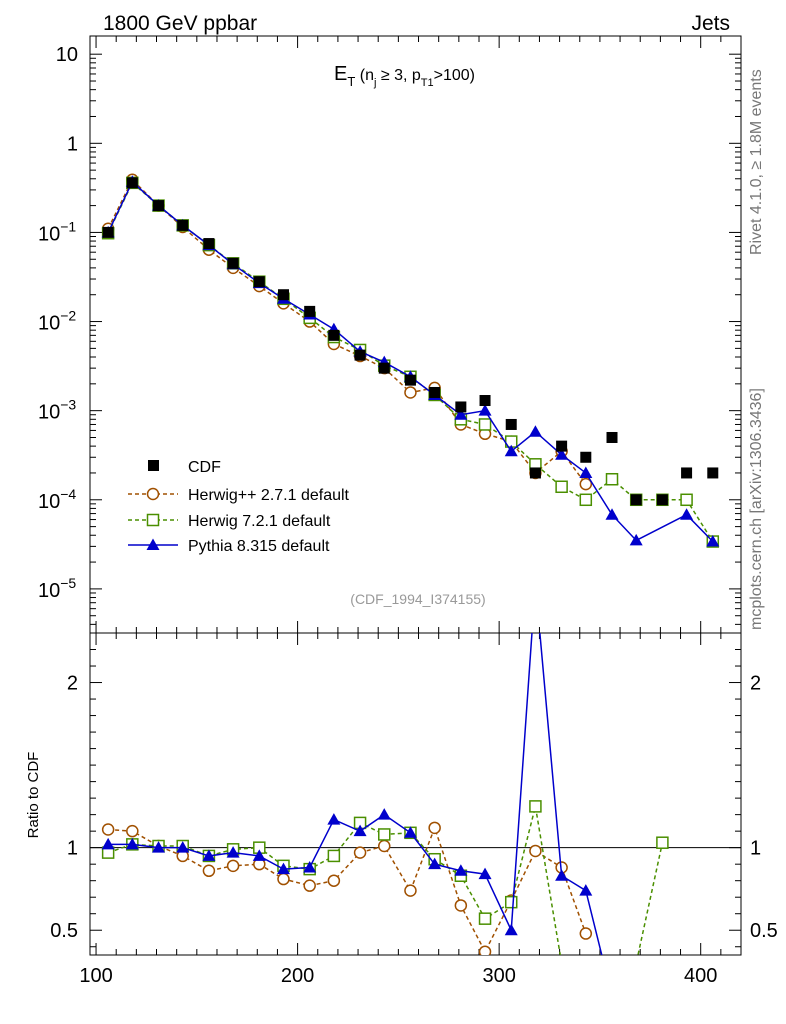 The height and width of the screenshot is (1024, 786). What do you see at coordinates (184, 467) in the screenshot?
I see `legend-cdf: CDF` at bounding box center [184, 467].